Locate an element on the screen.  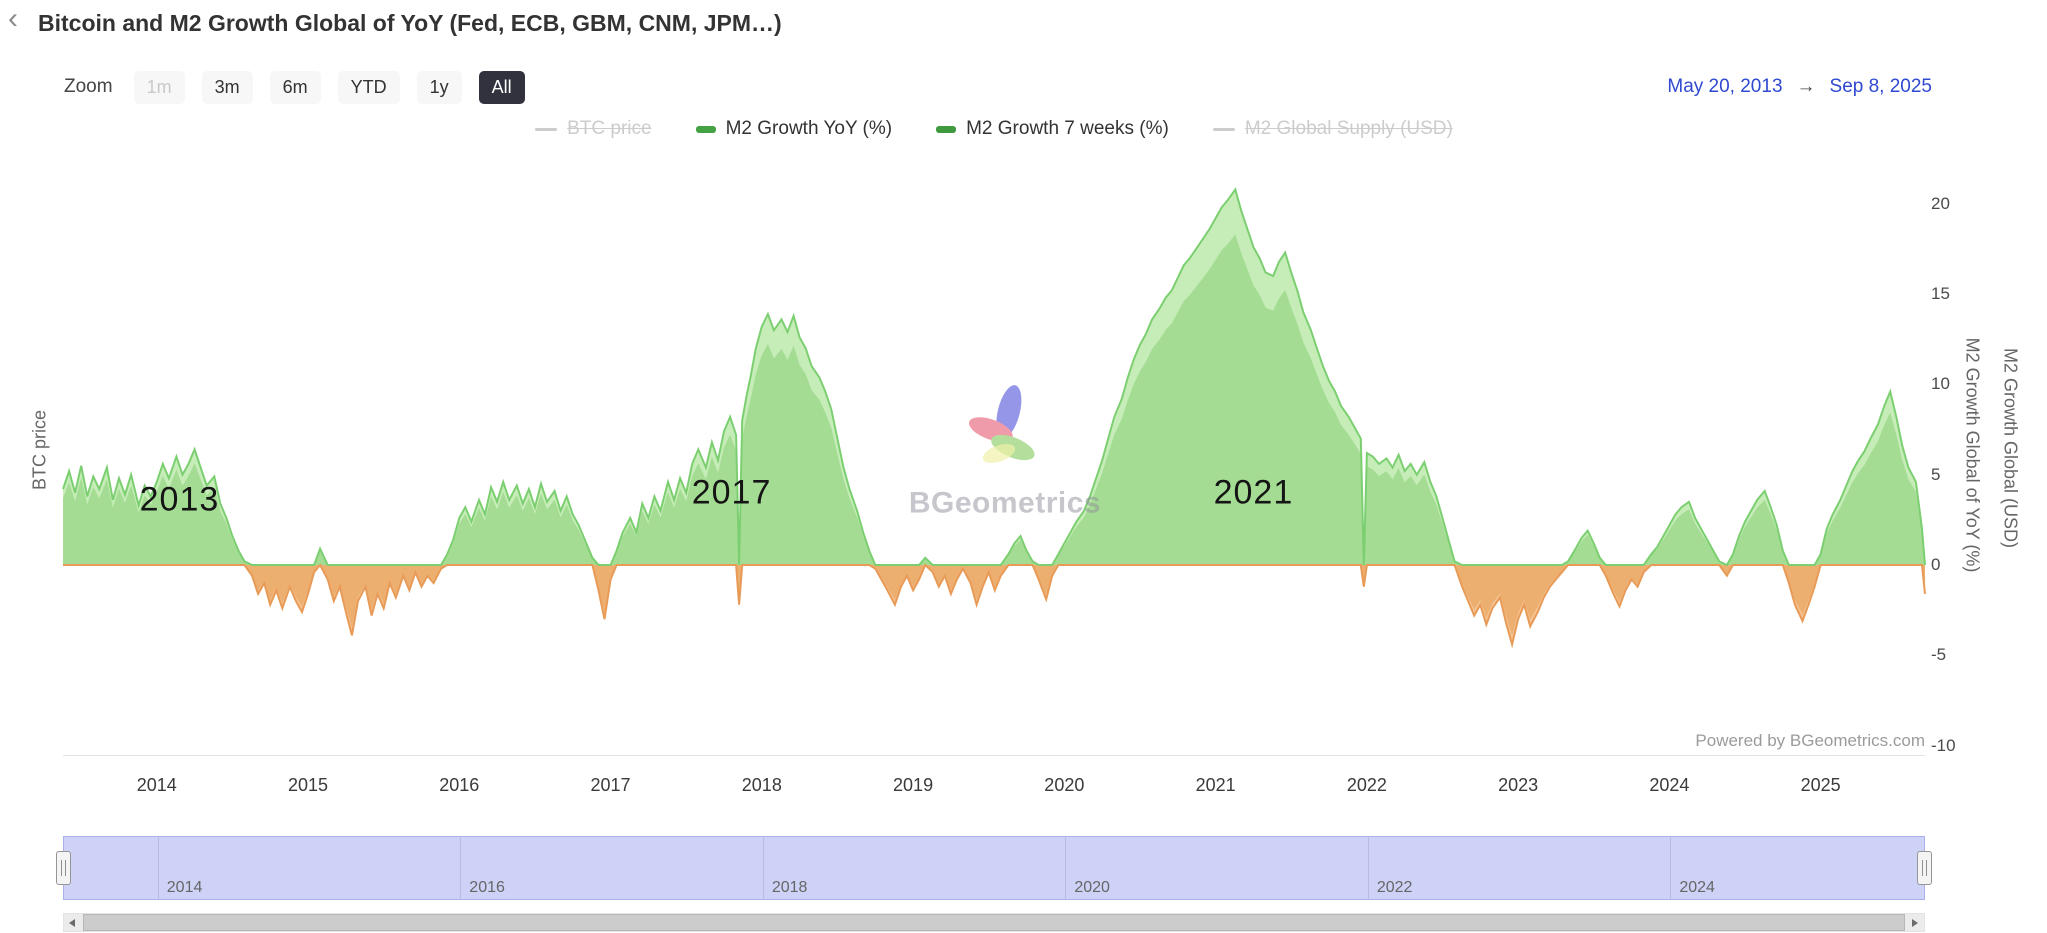
scrollbar-thumb is located at coordinates (994, 922).